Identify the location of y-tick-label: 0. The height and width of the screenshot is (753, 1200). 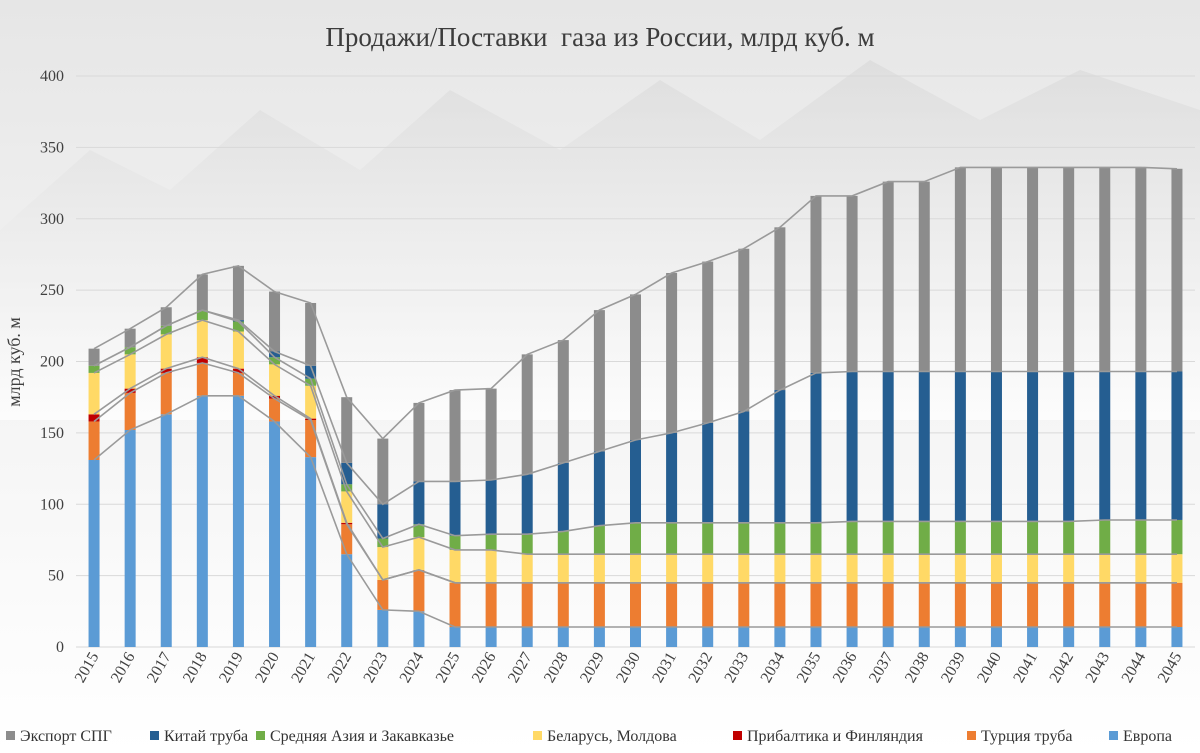
(60, 647).